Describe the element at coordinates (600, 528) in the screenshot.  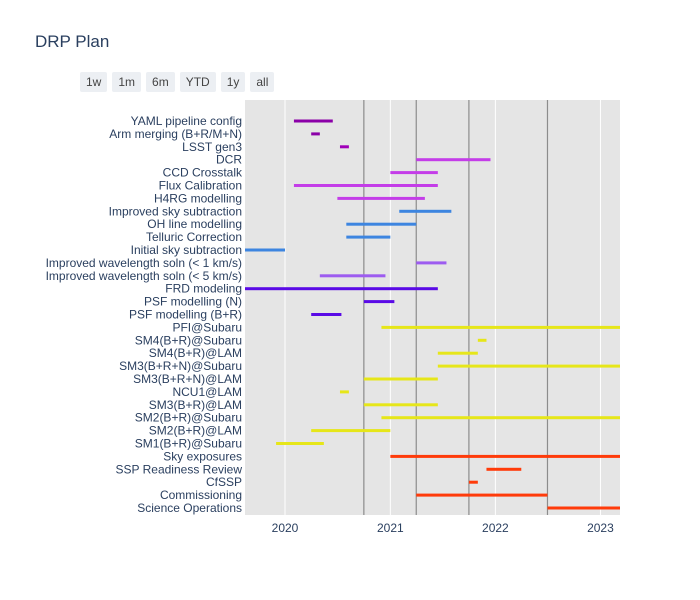
I see `x-tick-label-2023: 2023` at that location.